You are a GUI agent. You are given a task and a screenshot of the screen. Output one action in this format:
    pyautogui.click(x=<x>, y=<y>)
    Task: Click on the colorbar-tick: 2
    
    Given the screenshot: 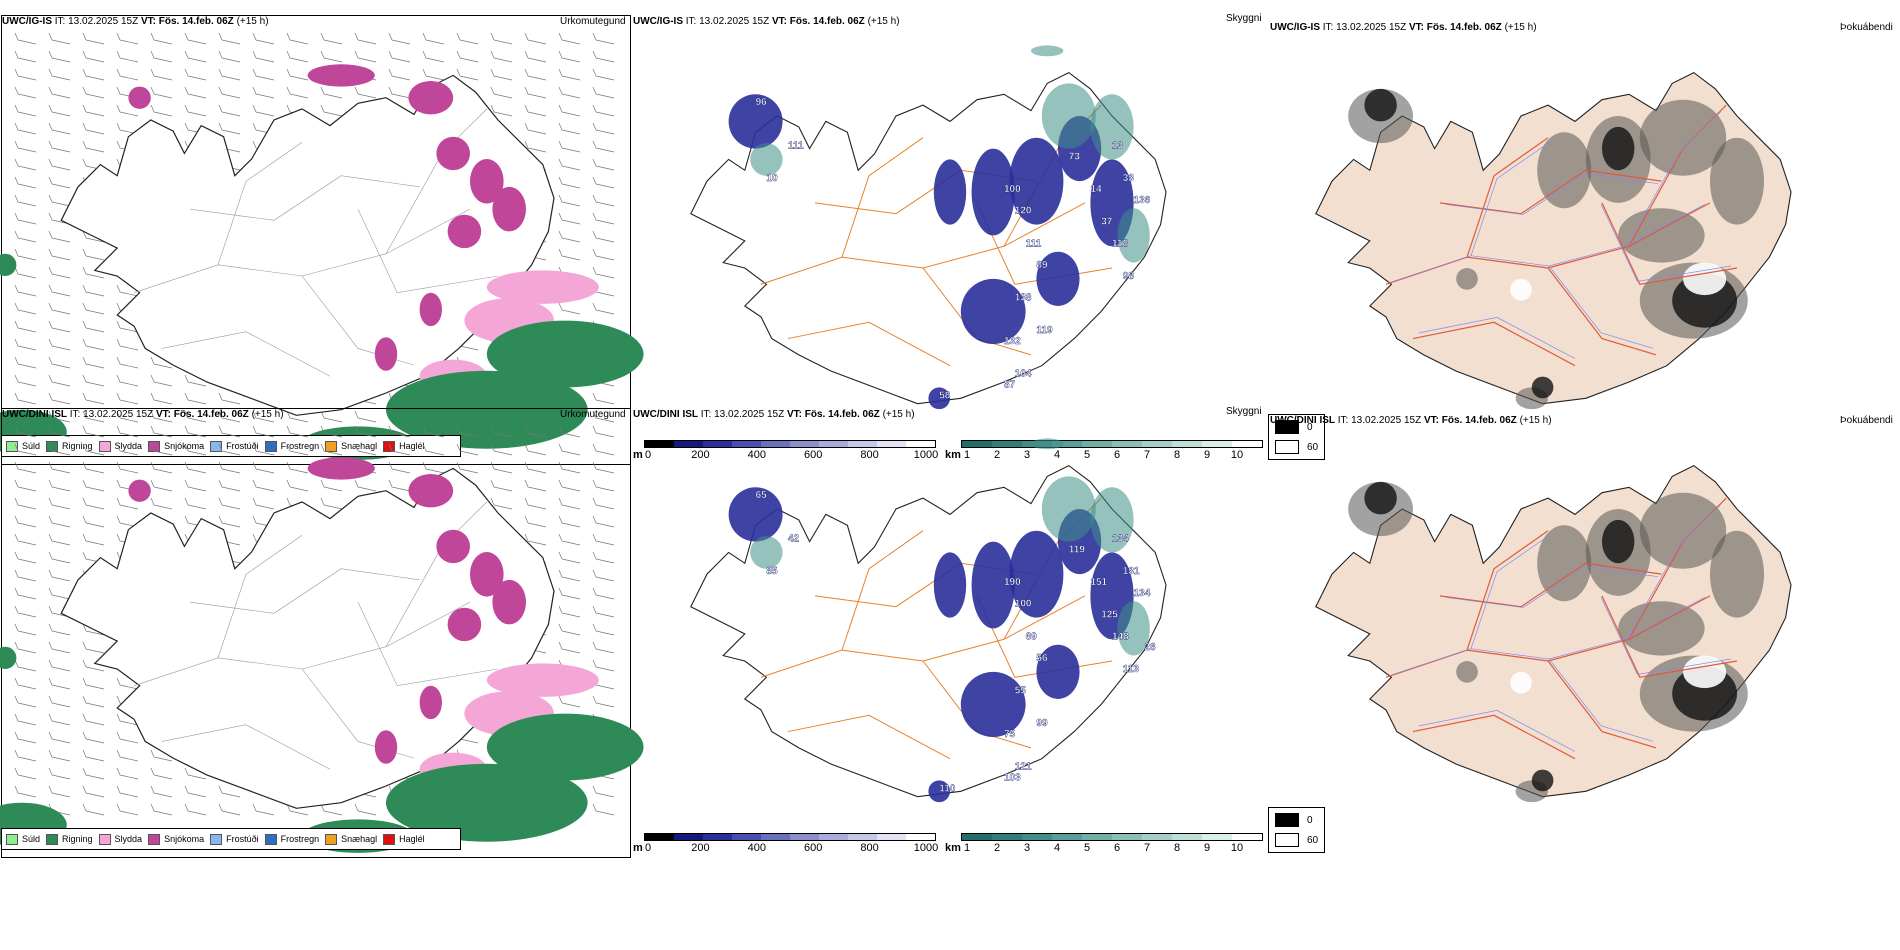 What is the action you would take?
    pyautogui.click(x=997, y=848)
    